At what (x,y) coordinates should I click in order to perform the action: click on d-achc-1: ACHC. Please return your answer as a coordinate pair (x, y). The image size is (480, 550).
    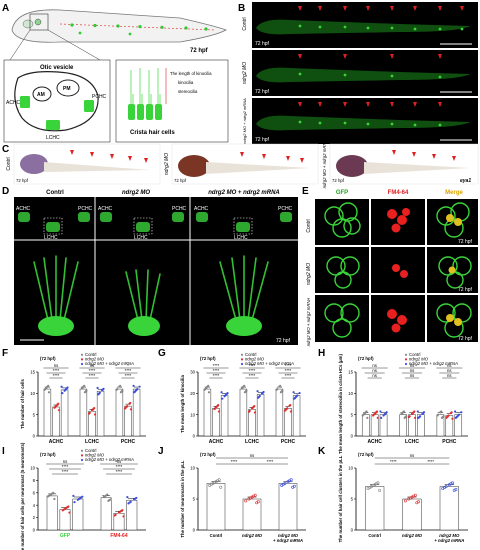
    Looking at the image, I should click on (23, 209).